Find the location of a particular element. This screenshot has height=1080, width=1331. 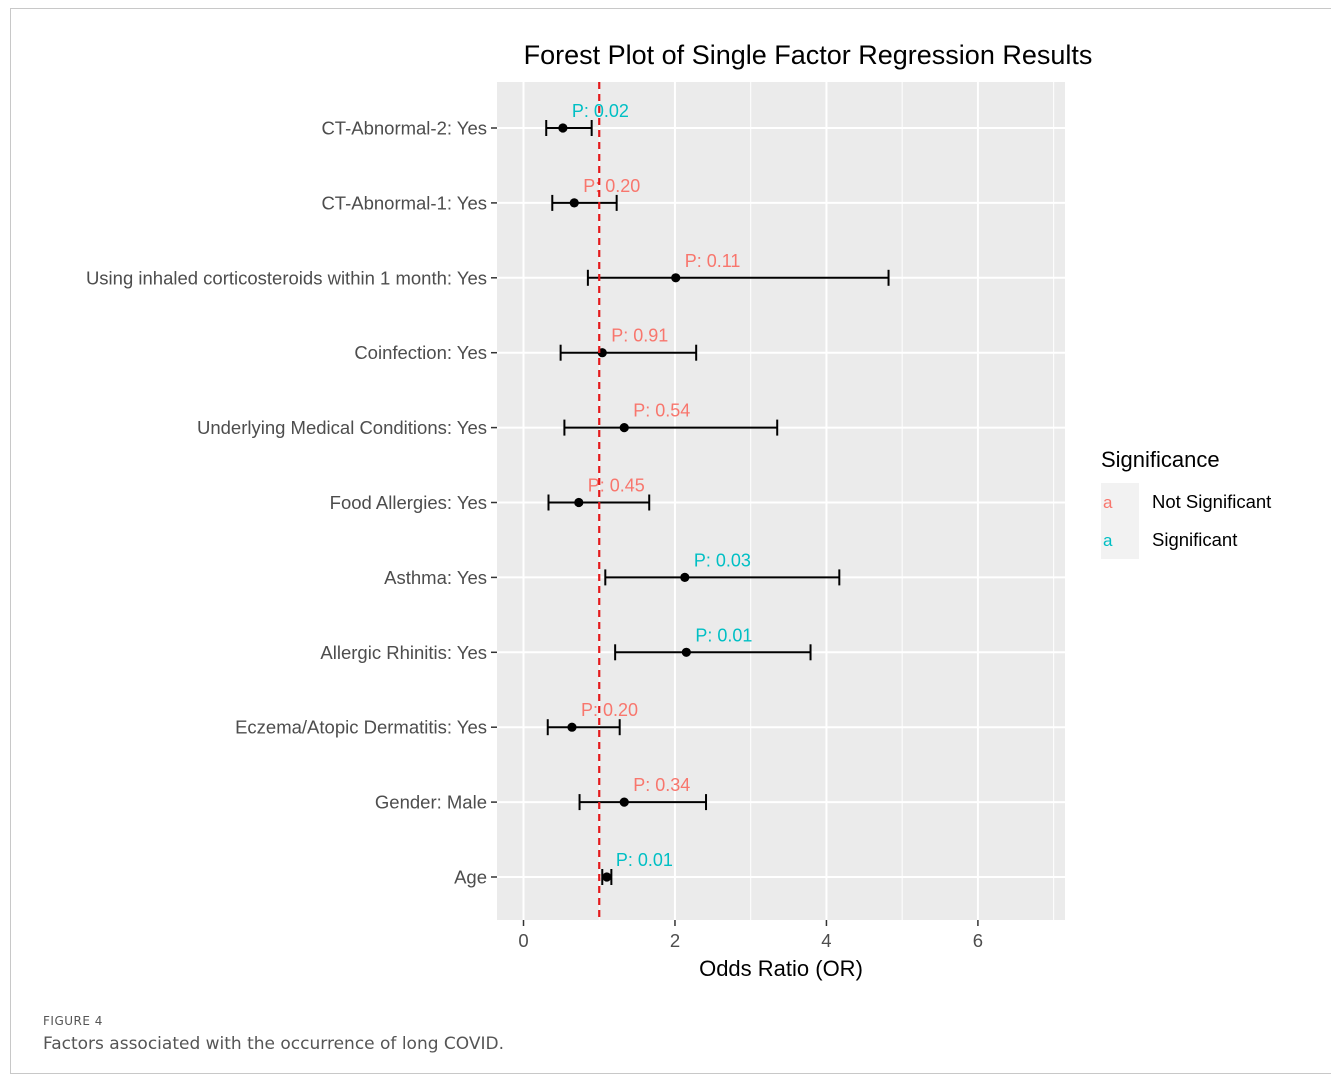

y-tick-label: Asthma: Yes is located at coordinates (435, 577).